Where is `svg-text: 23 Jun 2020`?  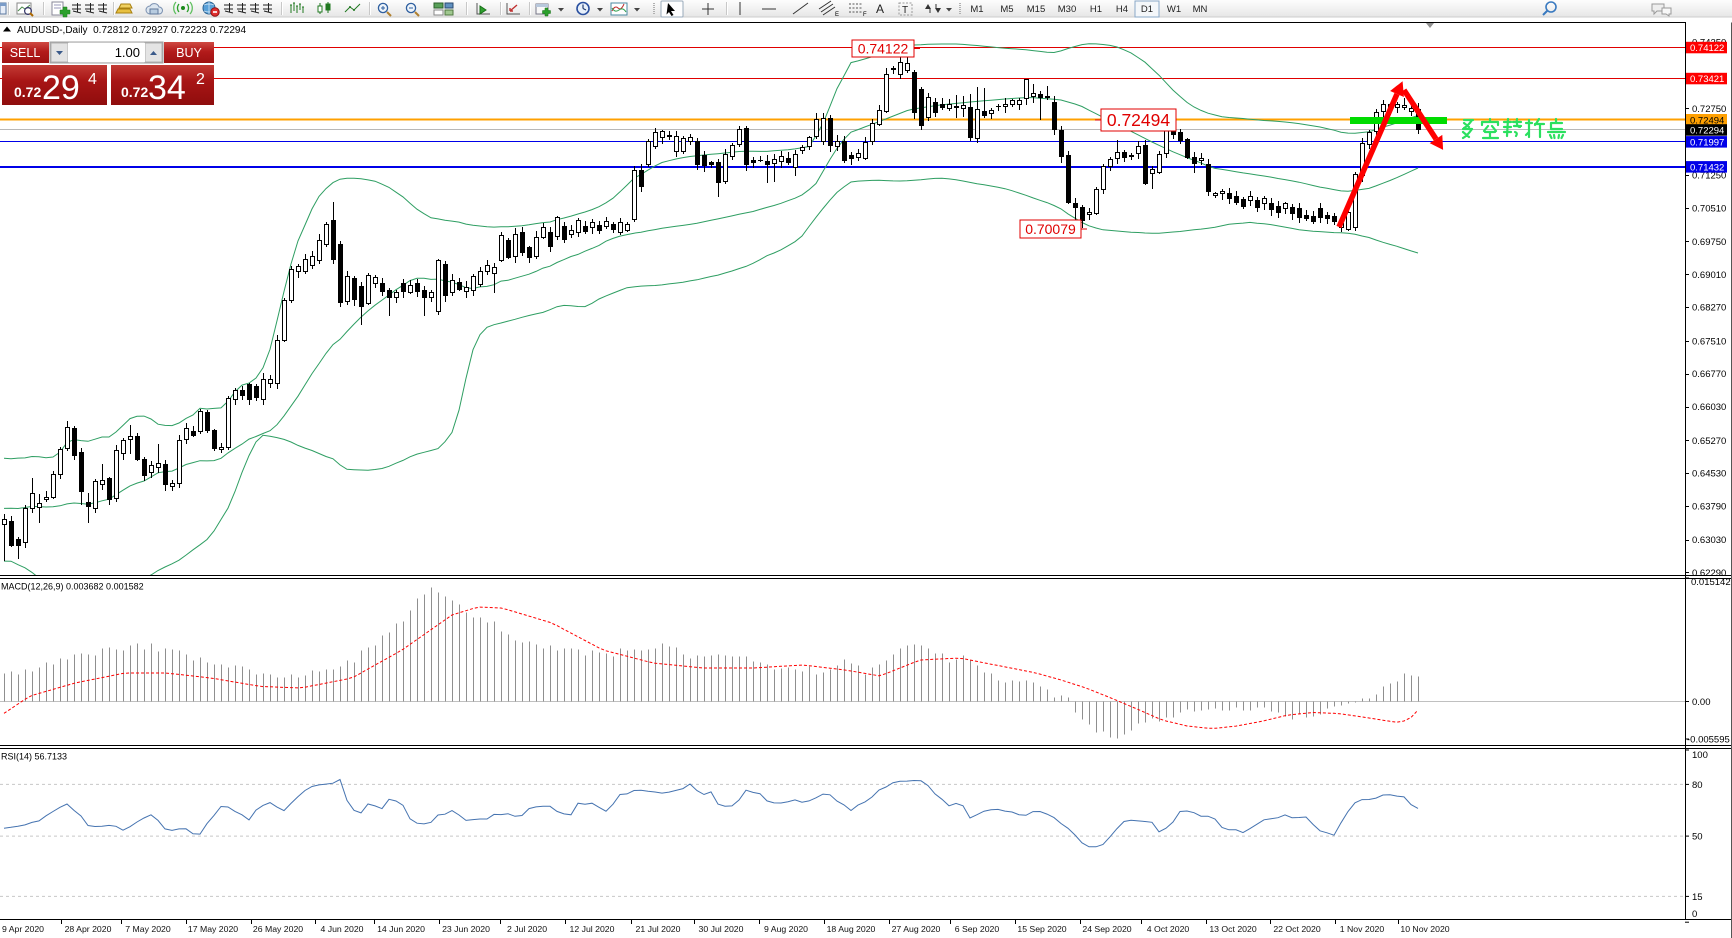 svg-text: 23 Jun 2020 is located at coordinates (466, 929).